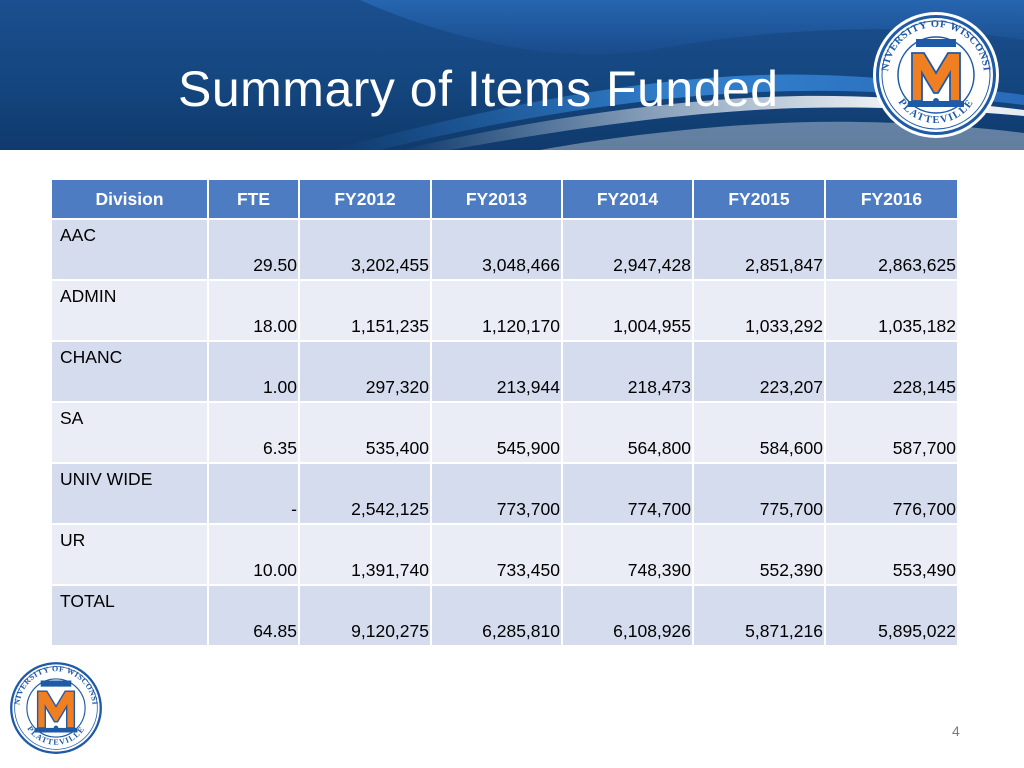  What do you see at coordinates (254, 371) in the screenshot?
I see `fte-cell: 1.00` at bounding box center [254, 371].